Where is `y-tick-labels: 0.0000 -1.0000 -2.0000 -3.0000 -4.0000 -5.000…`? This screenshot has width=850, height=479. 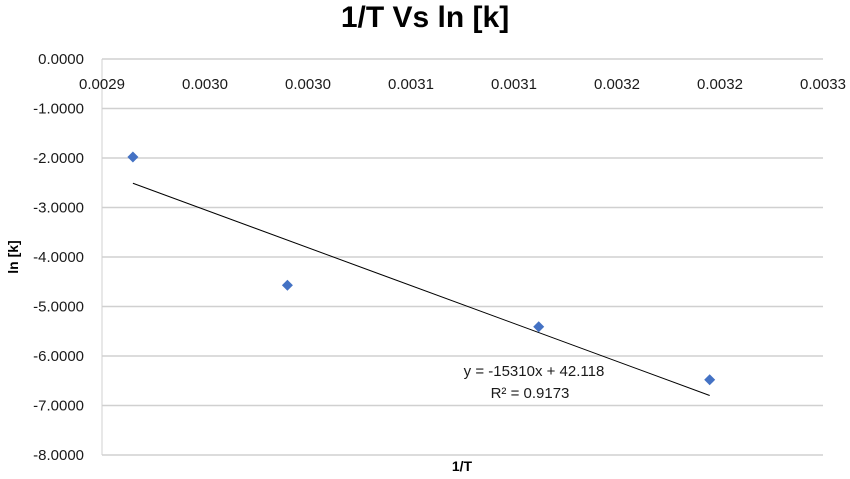 y-tick-labels: 0.0000 -1.0000 -2.0000 -3.0000 -4.0000 -5.000… is located at coordinates (58, 257).